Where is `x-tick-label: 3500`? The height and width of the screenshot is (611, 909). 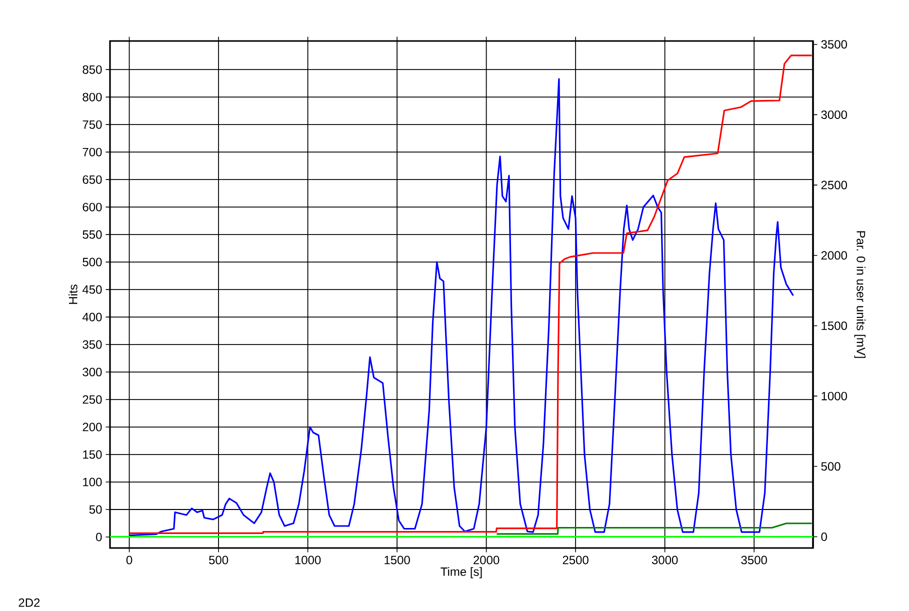
x-tick-label: 3500 is located at coordinates (754, 560).